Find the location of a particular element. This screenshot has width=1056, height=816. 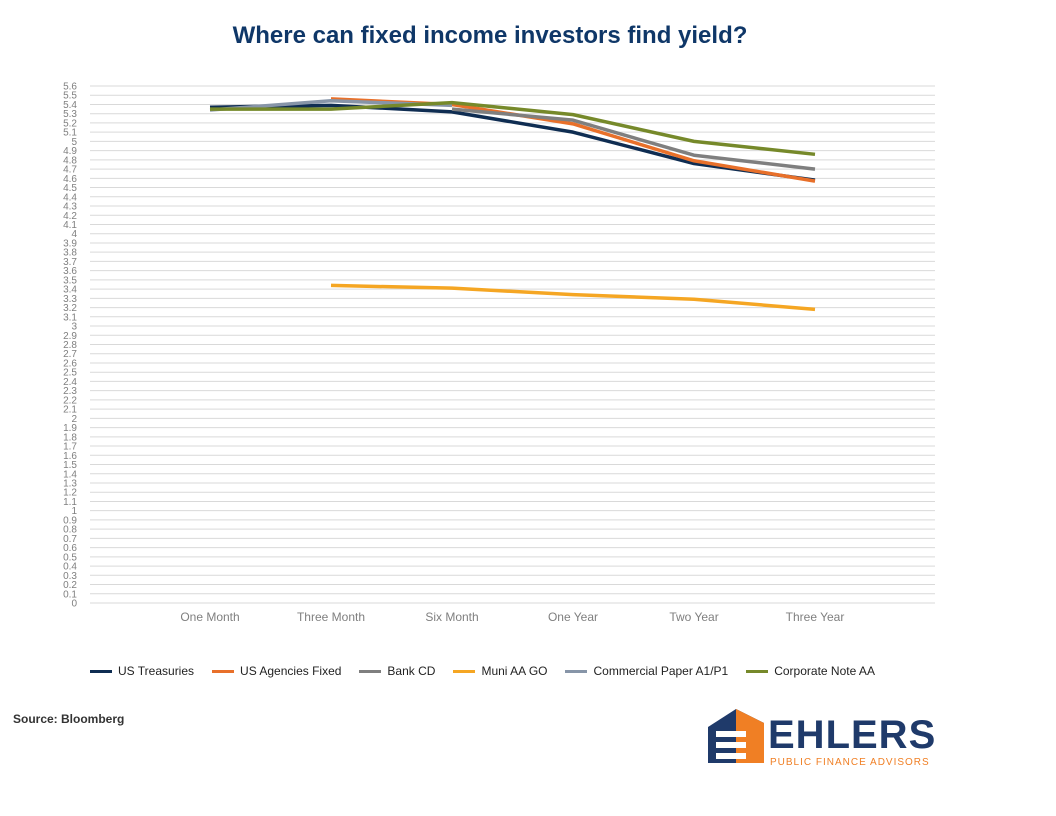

y-tick-label: 0.4 is located at coordinates (70, 567).